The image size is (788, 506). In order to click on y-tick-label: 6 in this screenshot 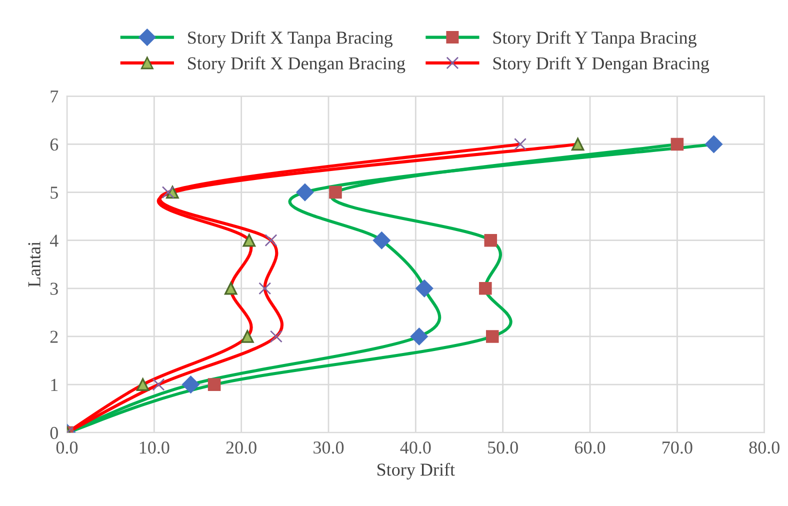, I will do `click(54, 144)`.